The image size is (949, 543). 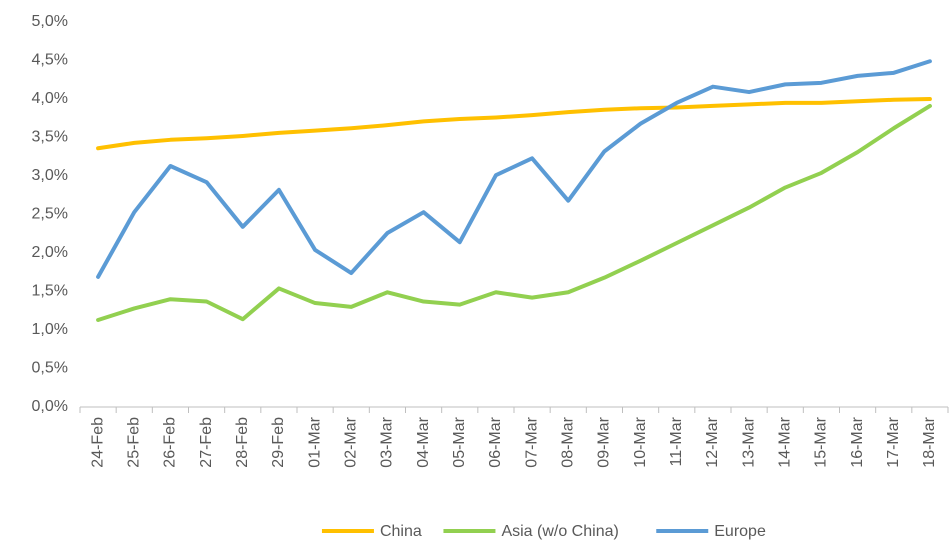 I want to click on y-tick-label: 1,5%, so click(x=50, y=291).